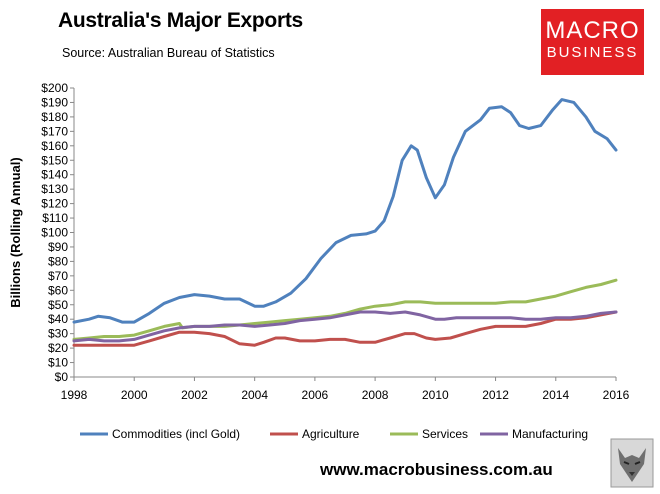 The width and height of the screenshot is (660, 494). I want to click on y-tick-label: $30, so click(58, 334).